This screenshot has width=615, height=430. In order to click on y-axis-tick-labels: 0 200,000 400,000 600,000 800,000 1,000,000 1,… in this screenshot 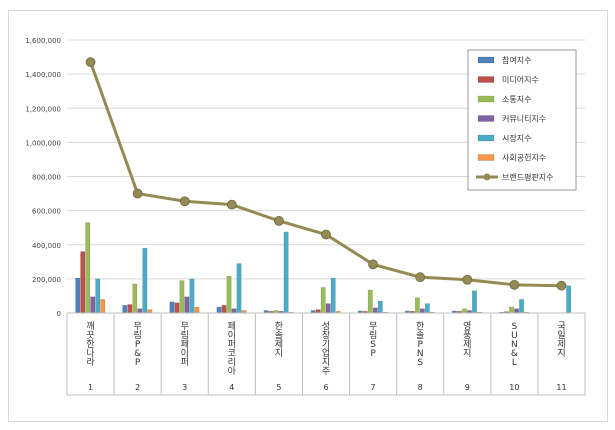, I will do `click(43, 177)`.